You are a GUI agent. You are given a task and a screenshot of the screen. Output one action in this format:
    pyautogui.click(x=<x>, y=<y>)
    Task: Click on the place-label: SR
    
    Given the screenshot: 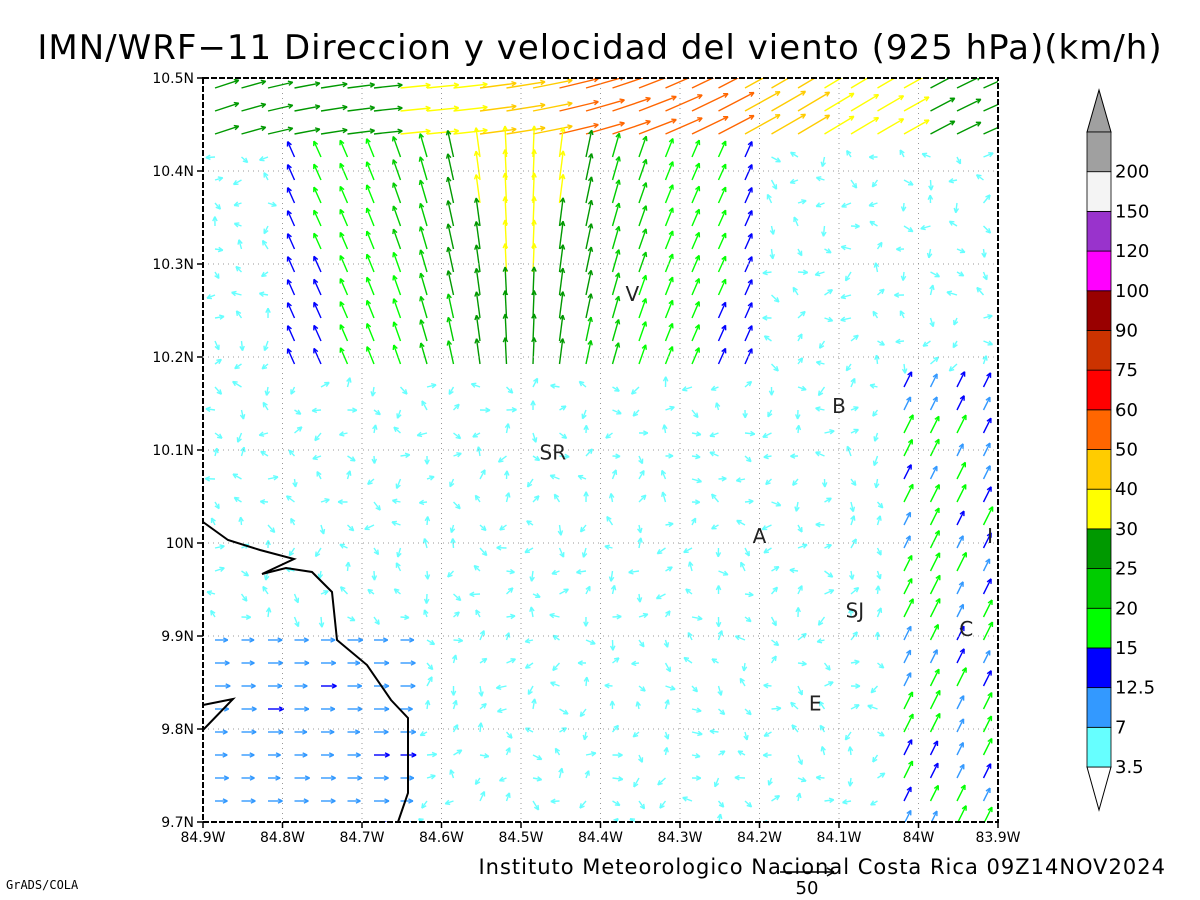 What is the action you would take?
    pyautogui.click(x=553, y=452)
    